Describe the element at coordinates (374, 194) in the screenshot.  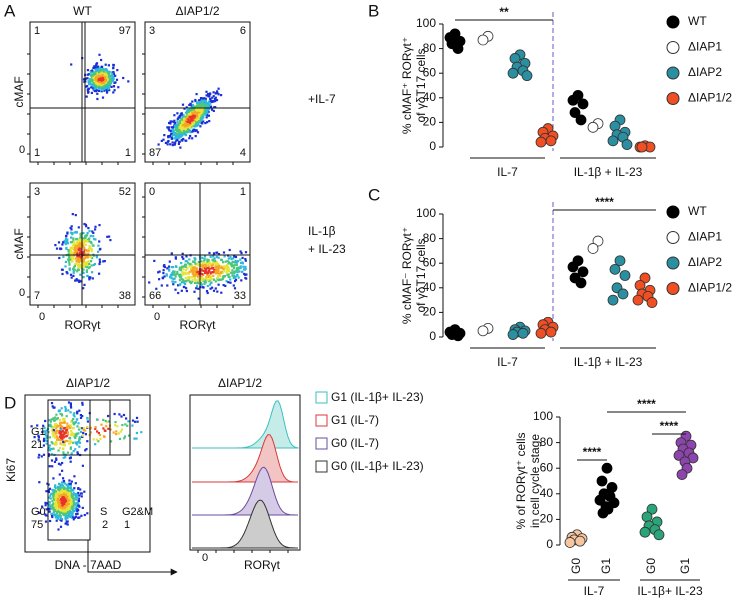
I see `panel-label: C` at that location.